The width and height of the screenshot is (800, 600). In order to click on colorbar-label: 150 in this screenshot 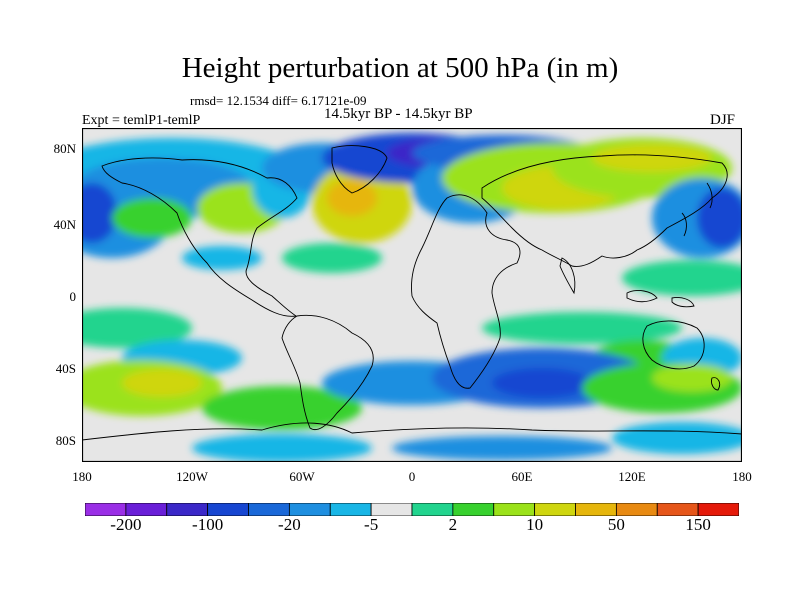, I will do `click(698, 524)`.